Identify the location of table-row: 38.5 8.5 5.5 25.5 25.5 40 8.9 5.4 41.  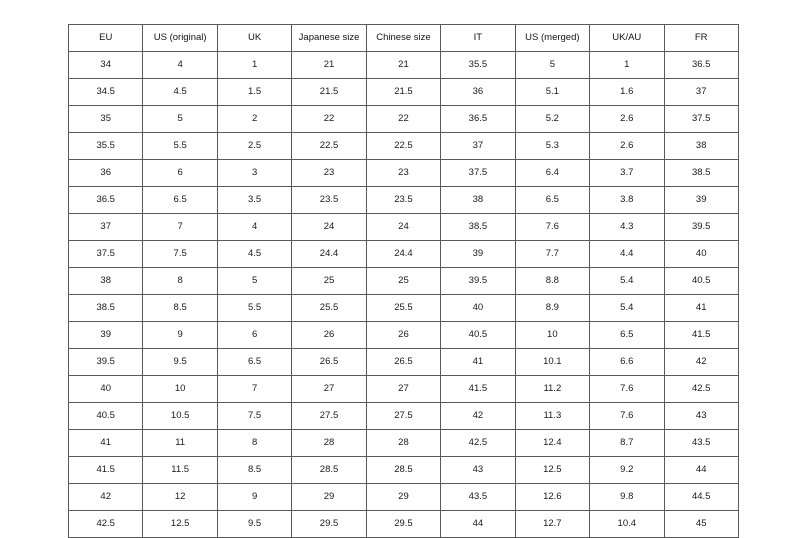
(403, 308).